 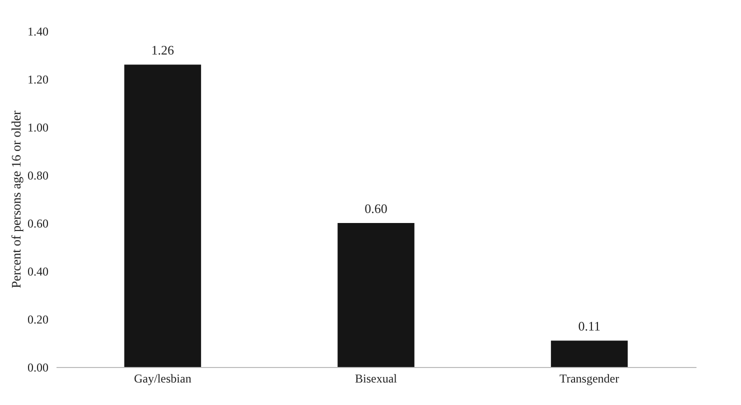 I want to click on y-tick-label: 0.80, so click(x=38, y=175).